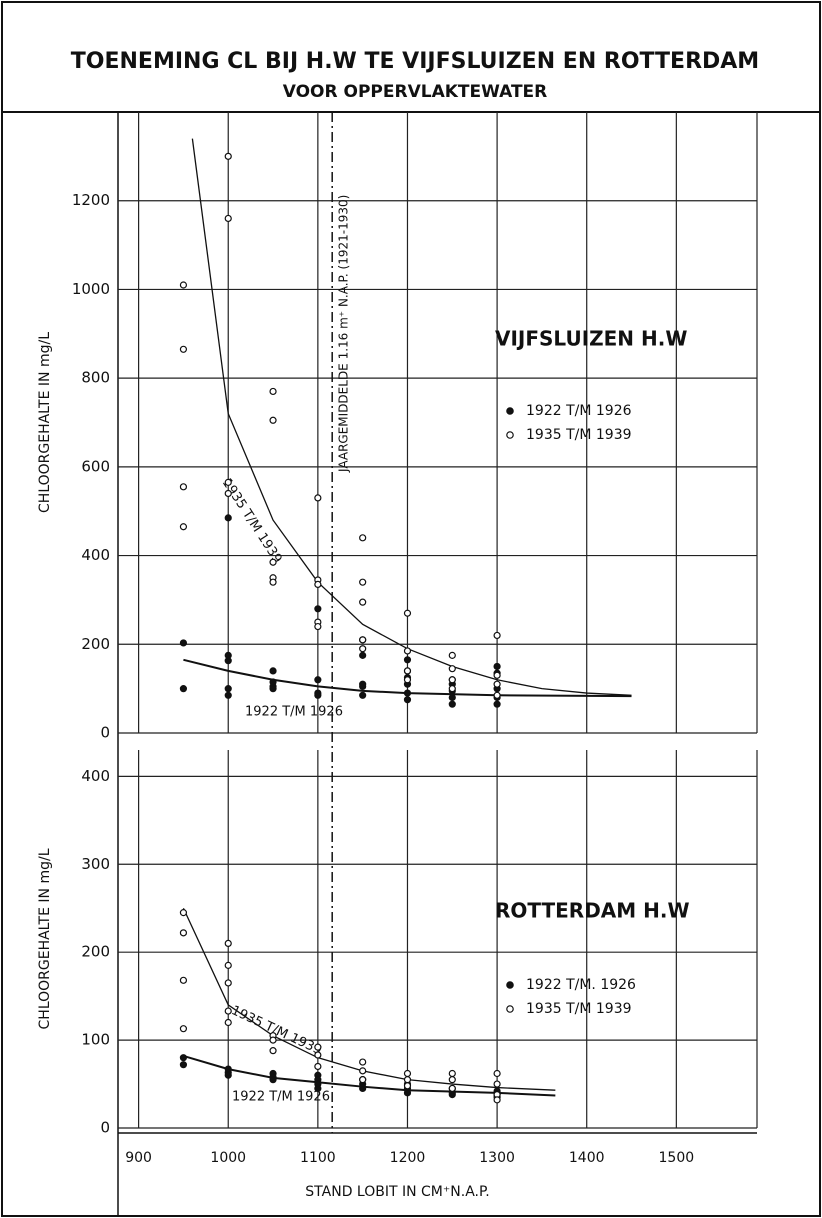 The width and height of the screenshot is (822, 1218). Describe the element at coordinates (318, 1158) in the screenshot. I see `x-tick-label: 1100` at that location.